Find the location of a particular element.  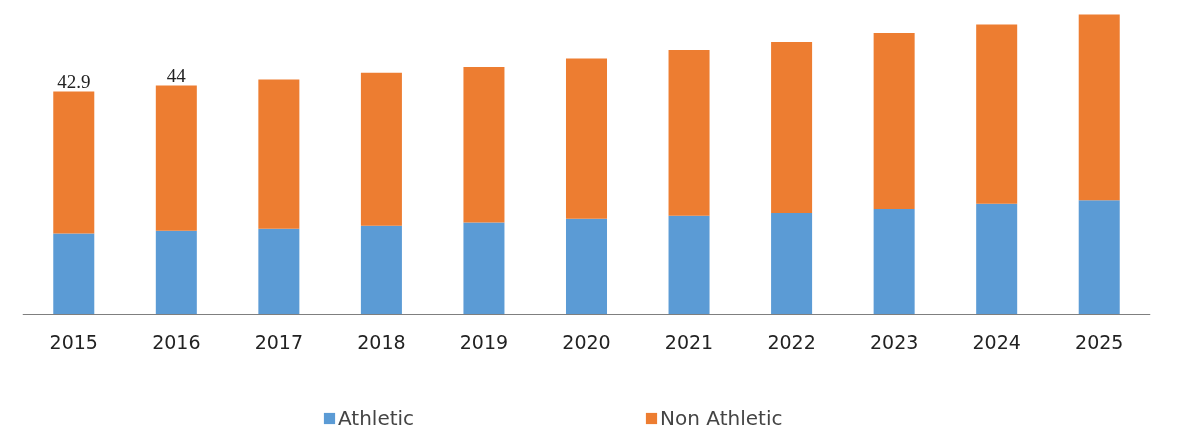

x-tick-label: 2020 is located at coordinates (586, 341).